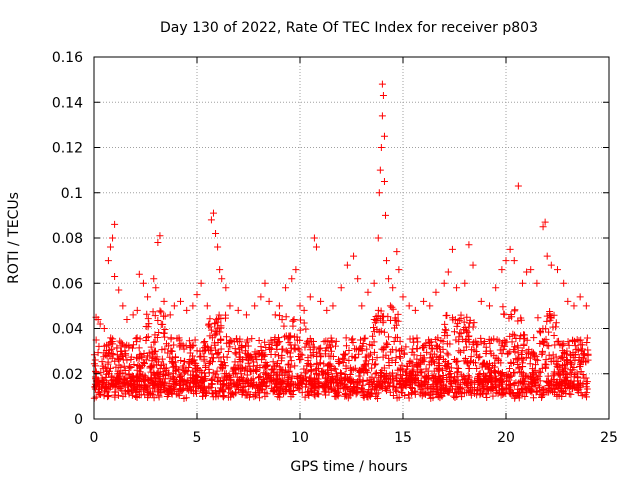  What do you see at coordinates (300, 438) in the screenshot?
I see `x-tick-label: 10` at bounding box center [300, 438].